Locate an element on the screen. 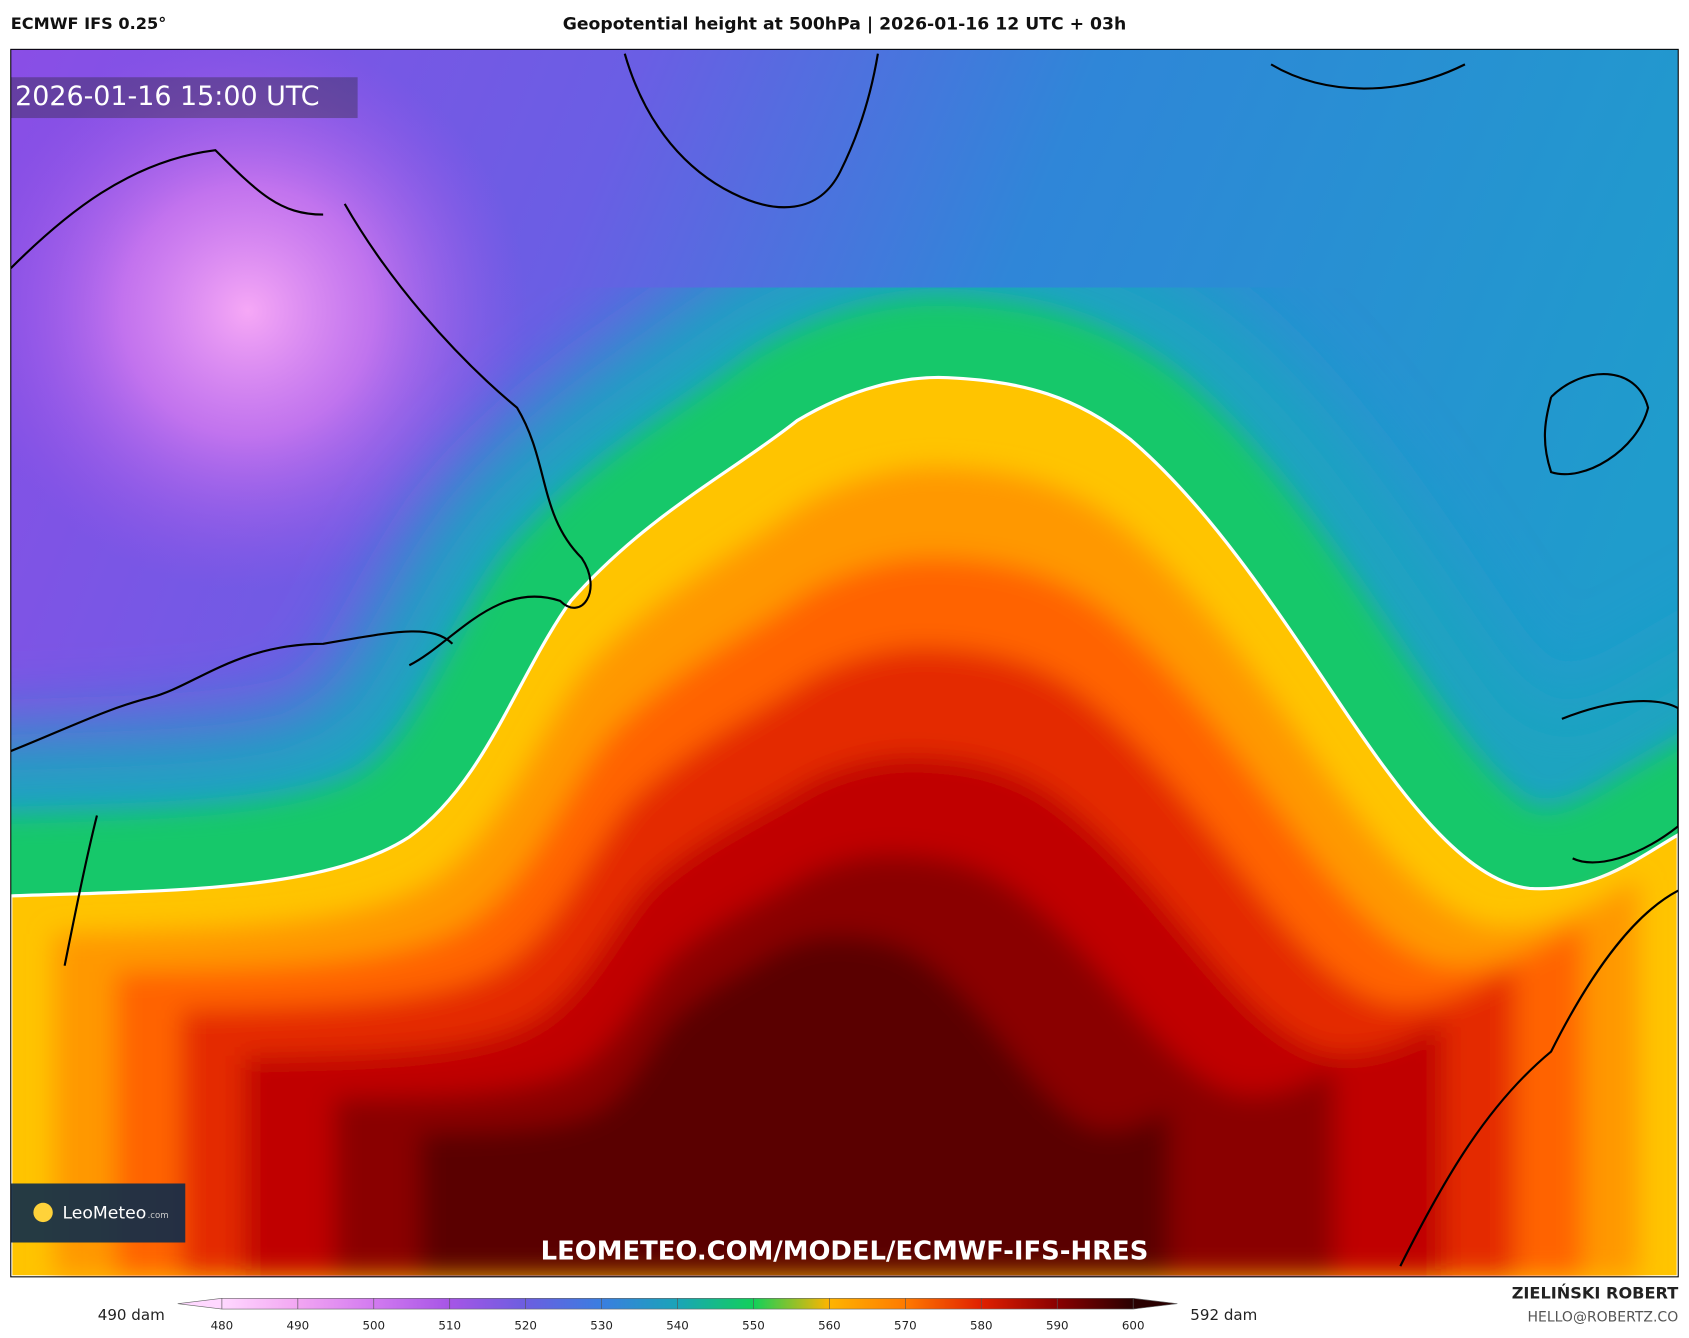 The height and width of the screenshot is (1338, 1689). valid-time: 2026-01-16 15:00 UTC is located at coordinates (167, 96).